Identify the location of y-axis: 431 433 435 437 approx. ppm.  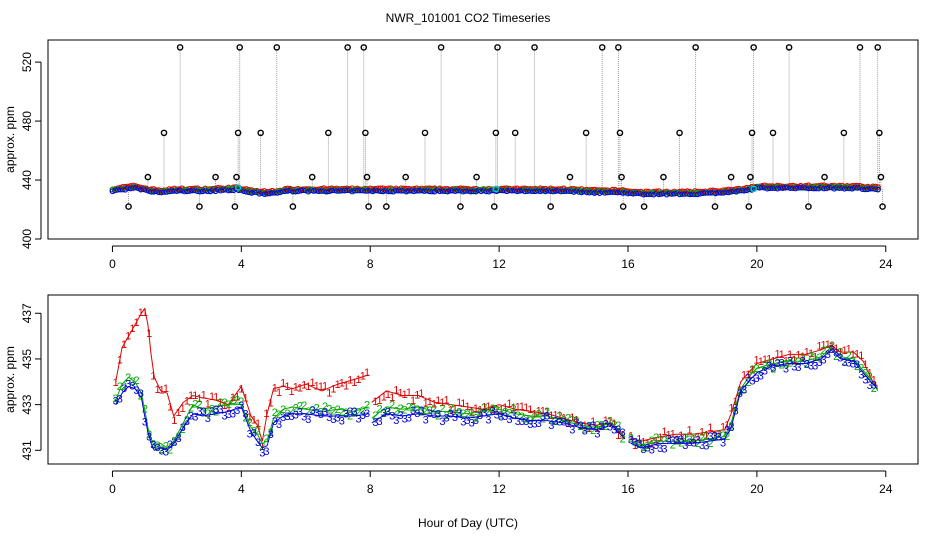
(22, 381).